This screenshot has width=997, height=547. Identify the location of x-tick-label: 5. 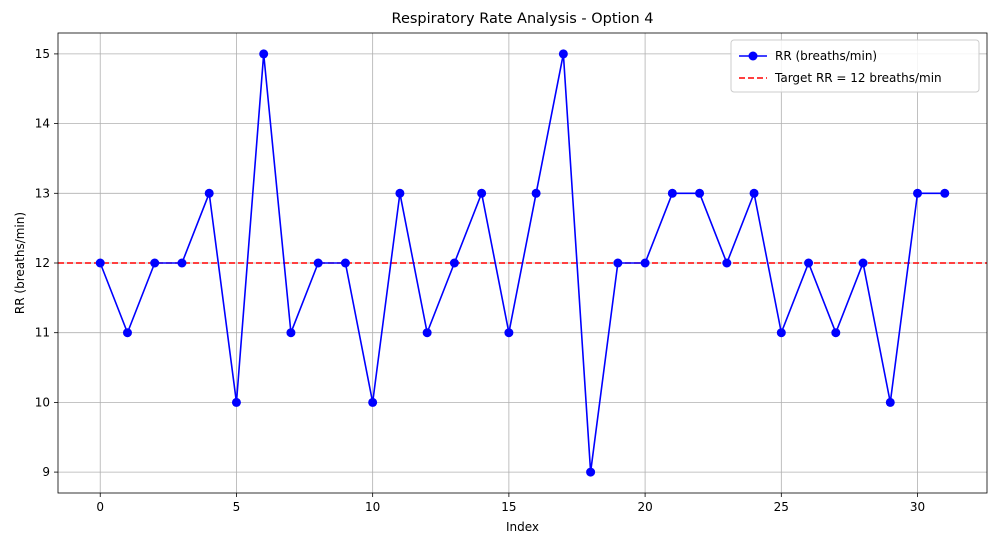
(237, 507).